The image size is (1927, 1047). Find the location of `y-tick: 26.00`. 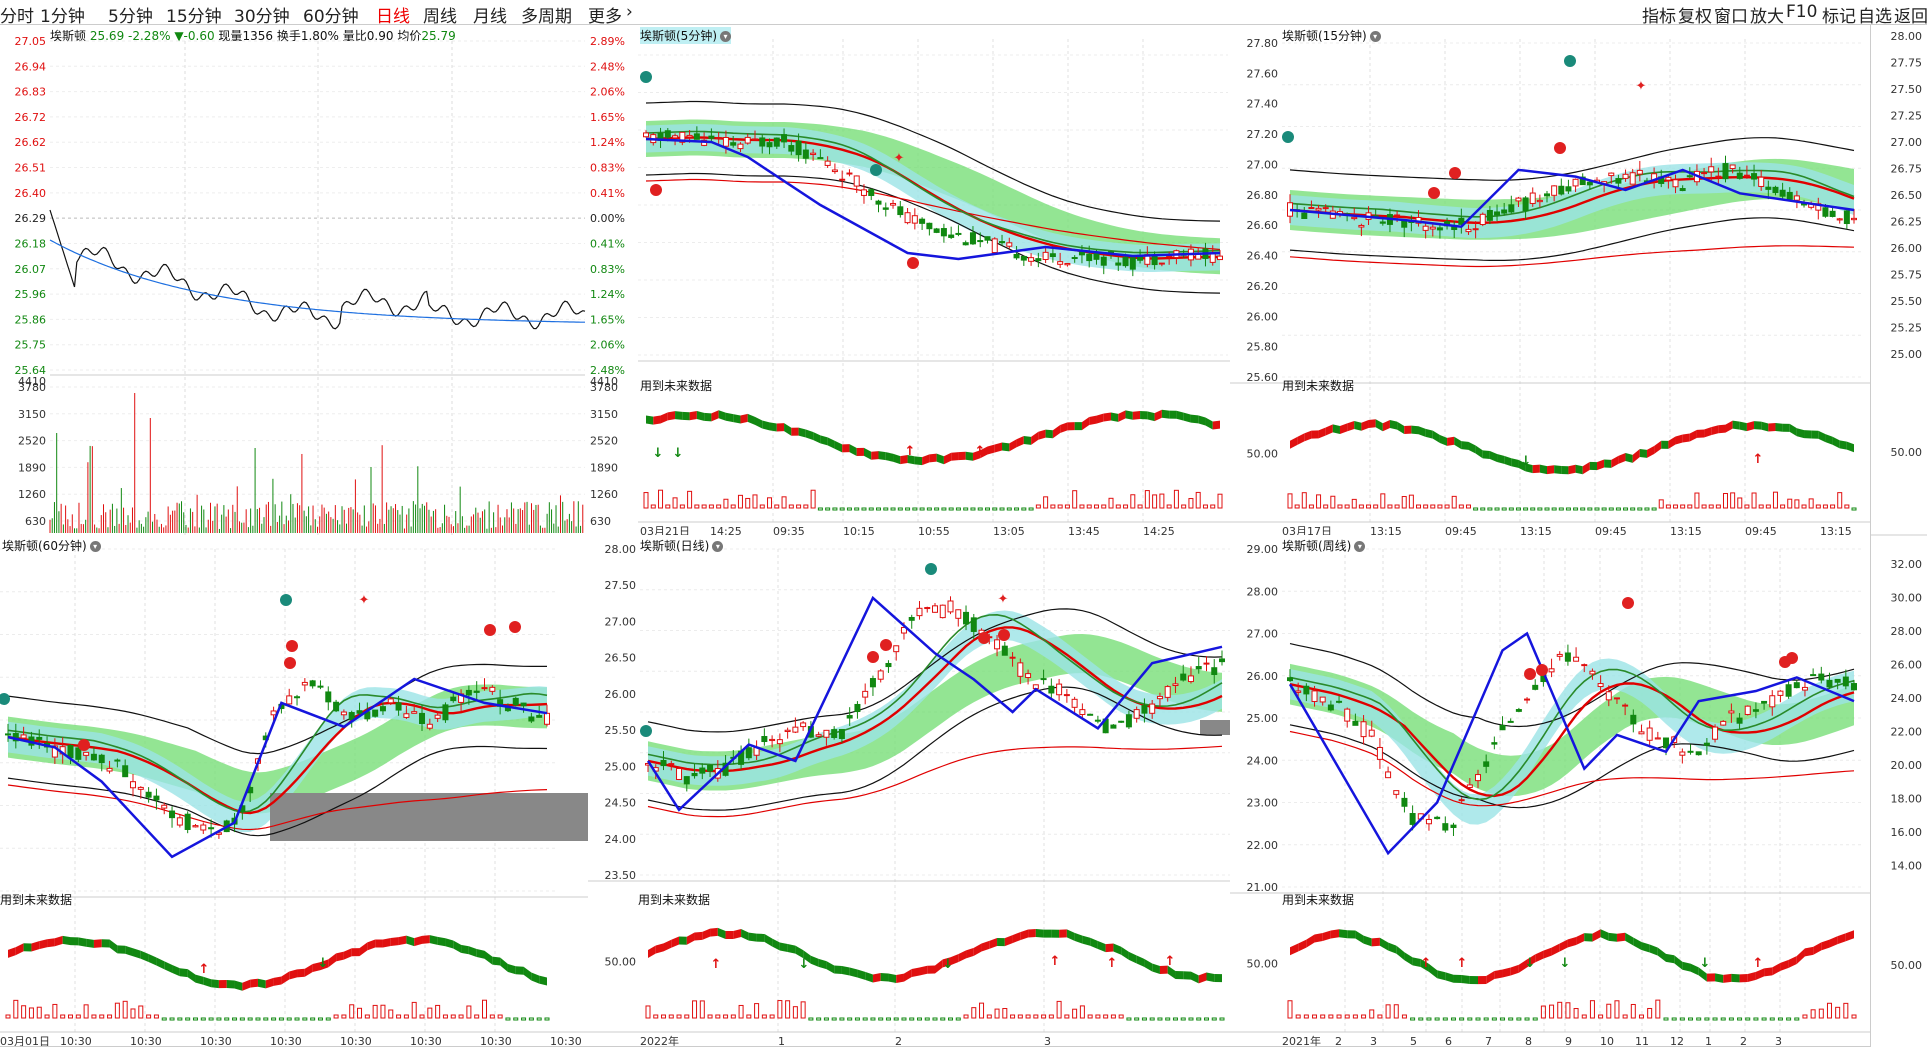

y-tick: 26.00 is located at coordinates (1263, 316).